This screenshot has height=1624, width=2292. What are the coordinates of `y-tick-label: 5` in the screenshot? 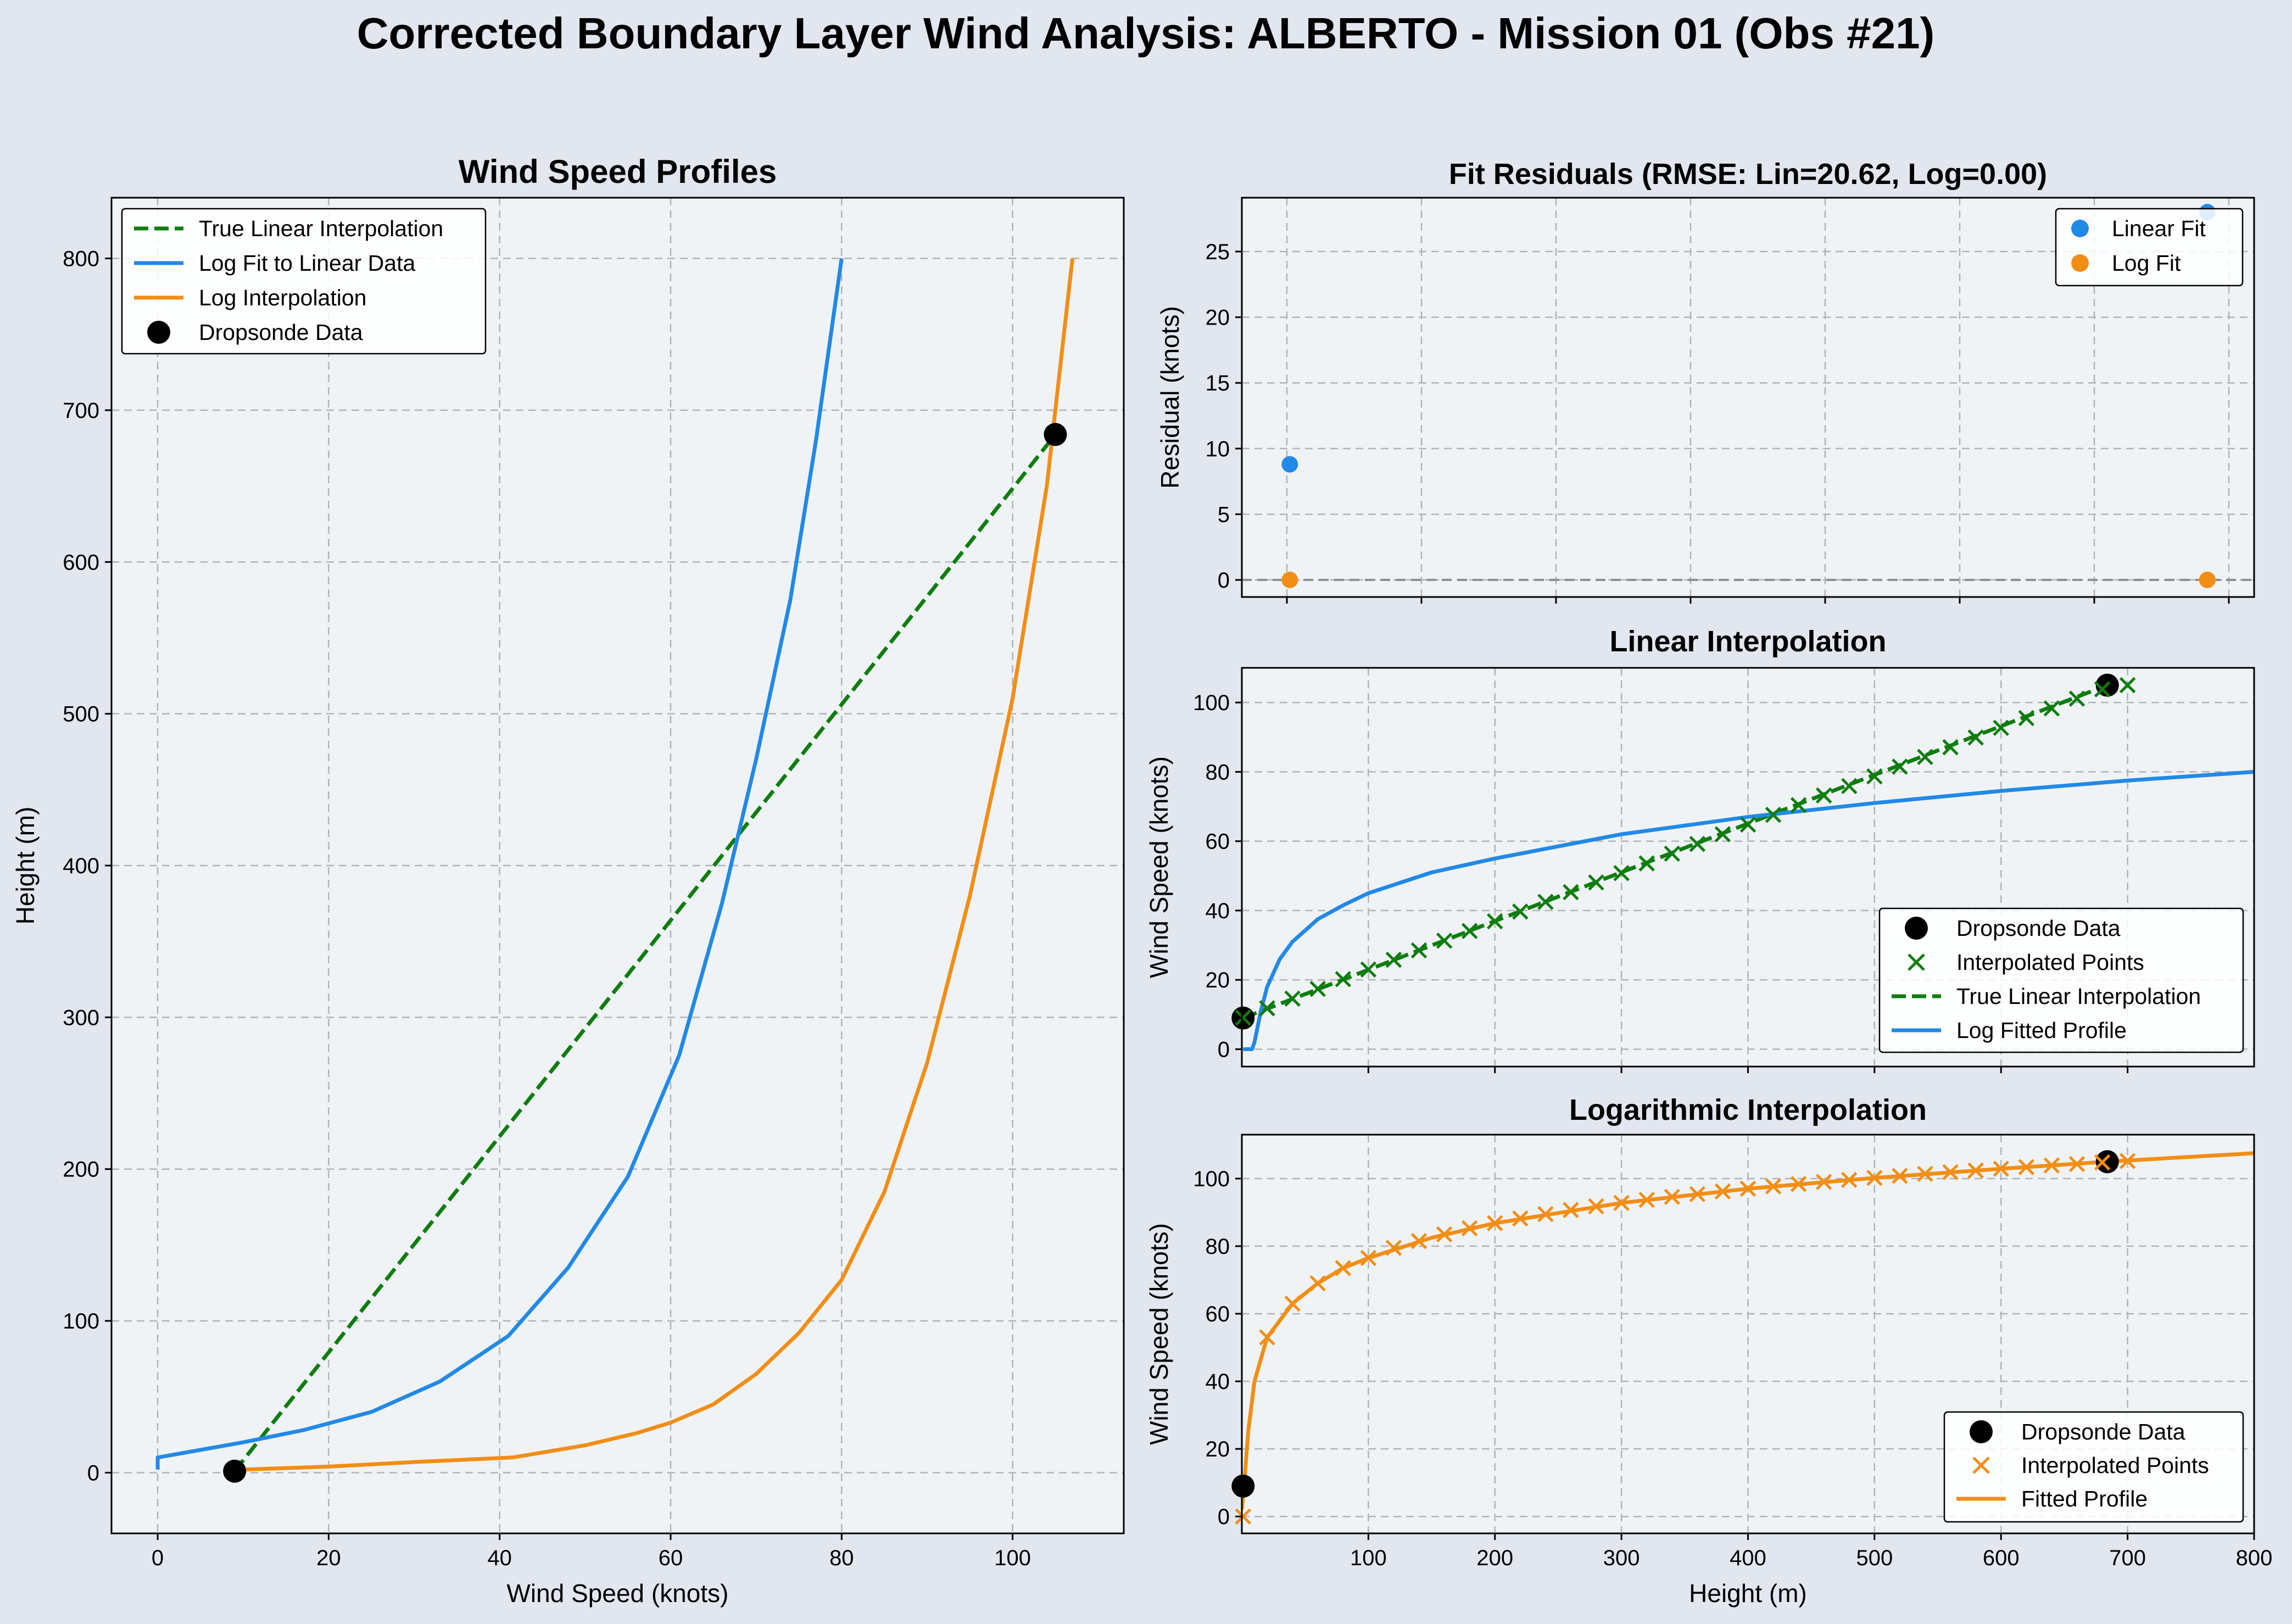 It's located at (1224, 515).